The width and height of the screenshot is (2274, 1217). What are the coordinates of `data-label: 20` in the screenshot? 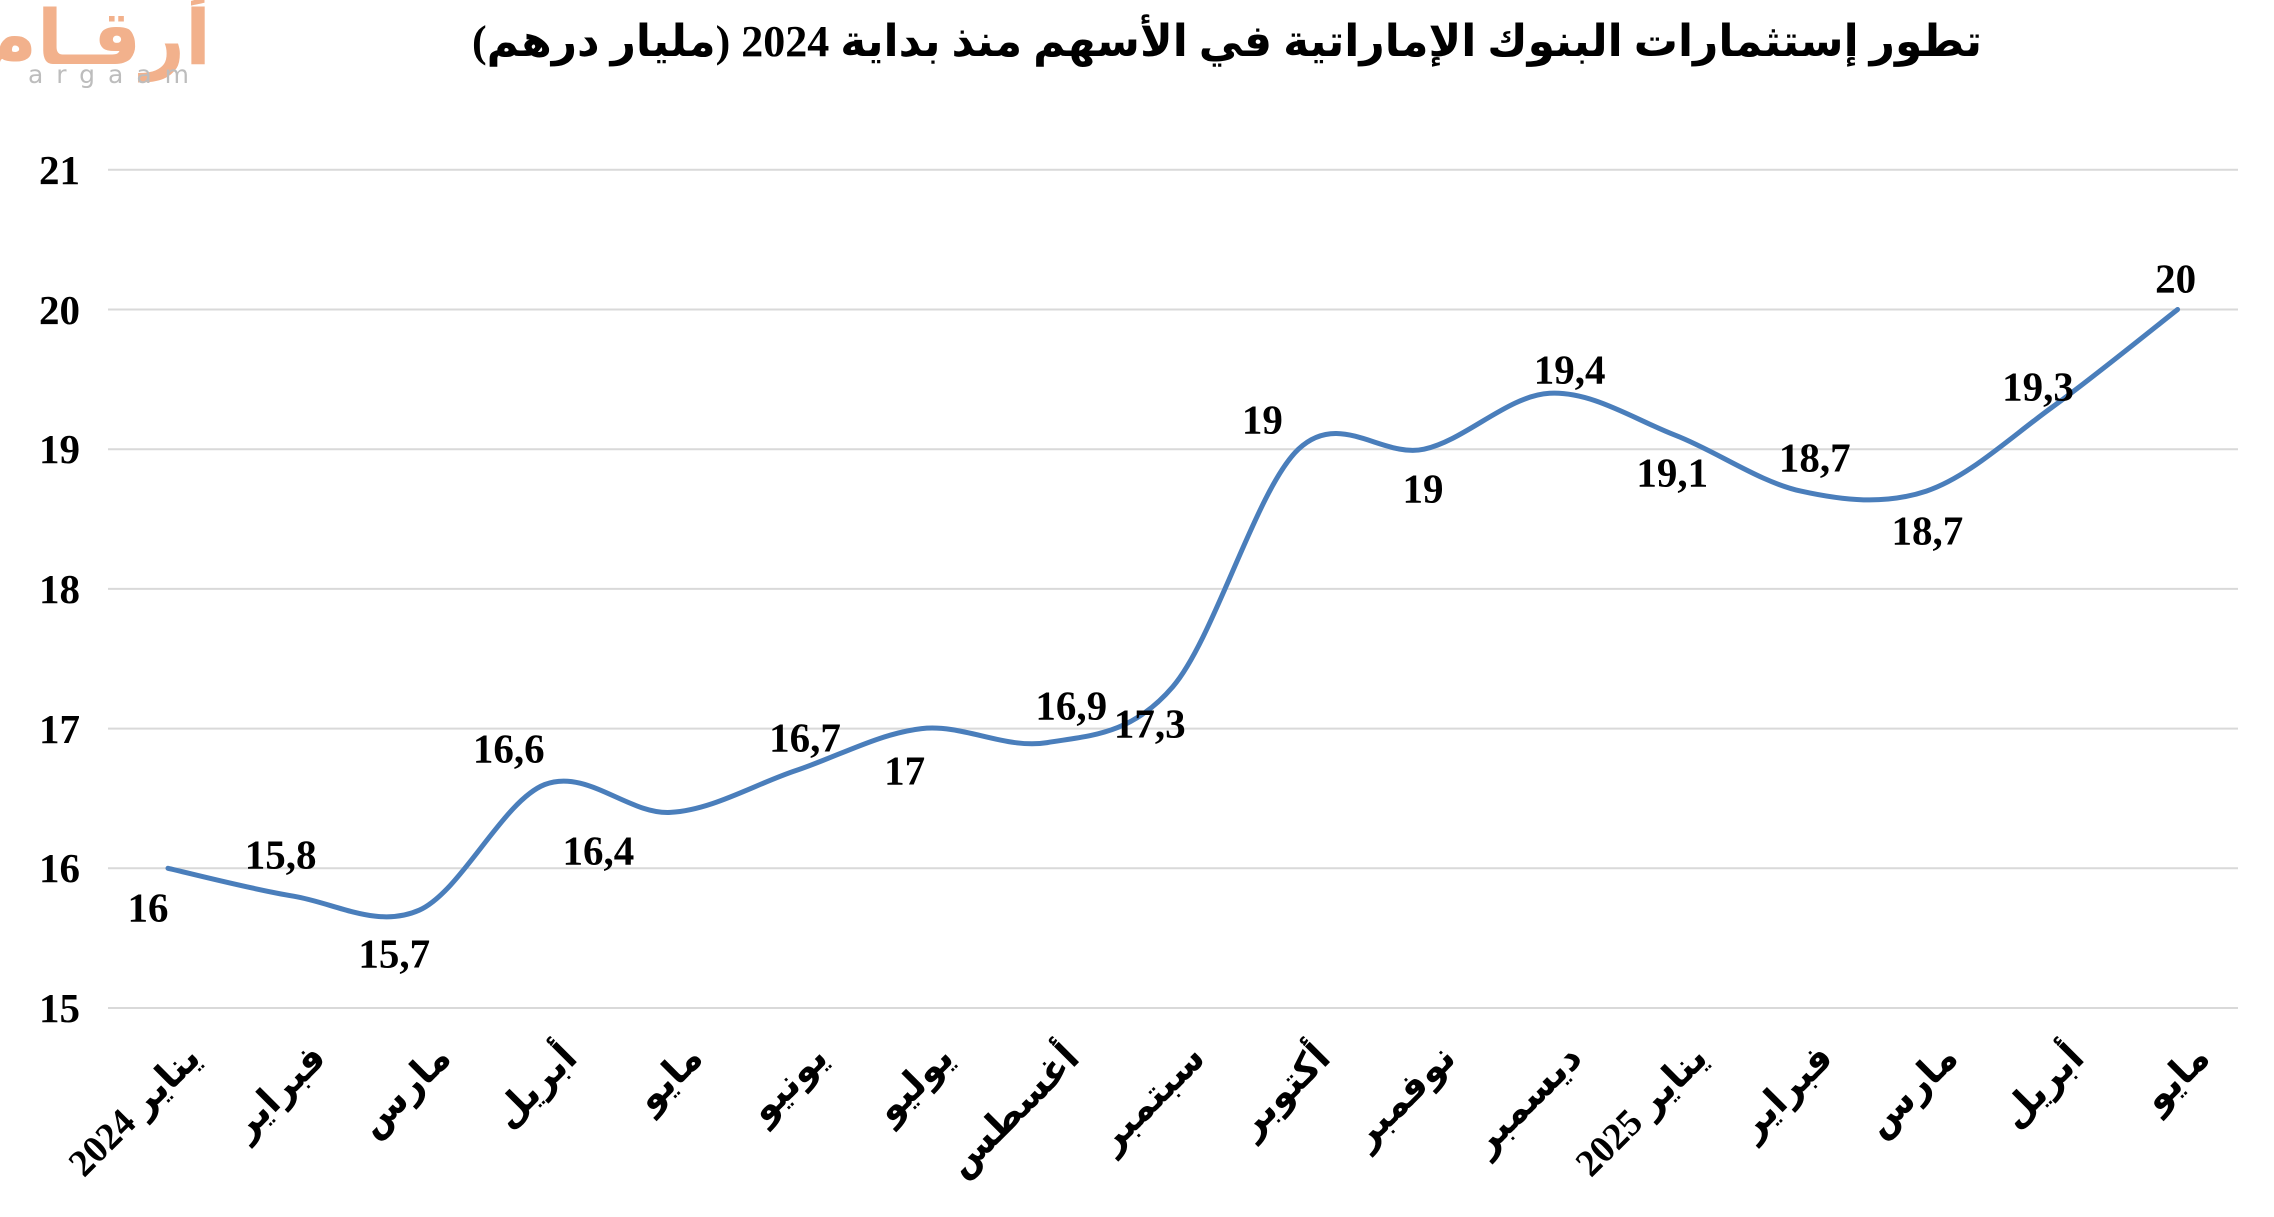 It's located at (2176, 278).